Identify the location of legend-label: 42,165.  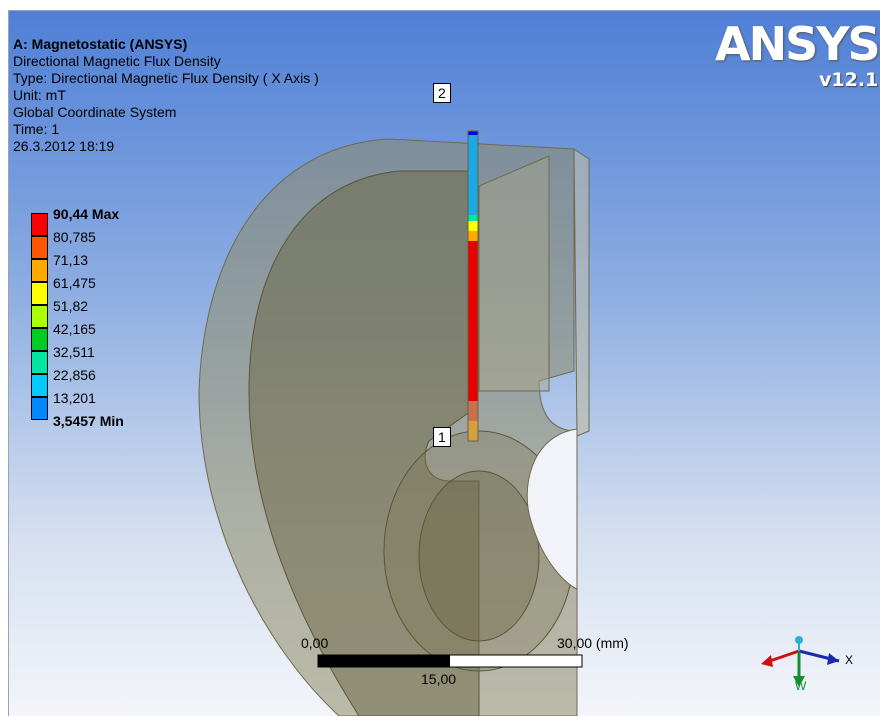
(74, 329).